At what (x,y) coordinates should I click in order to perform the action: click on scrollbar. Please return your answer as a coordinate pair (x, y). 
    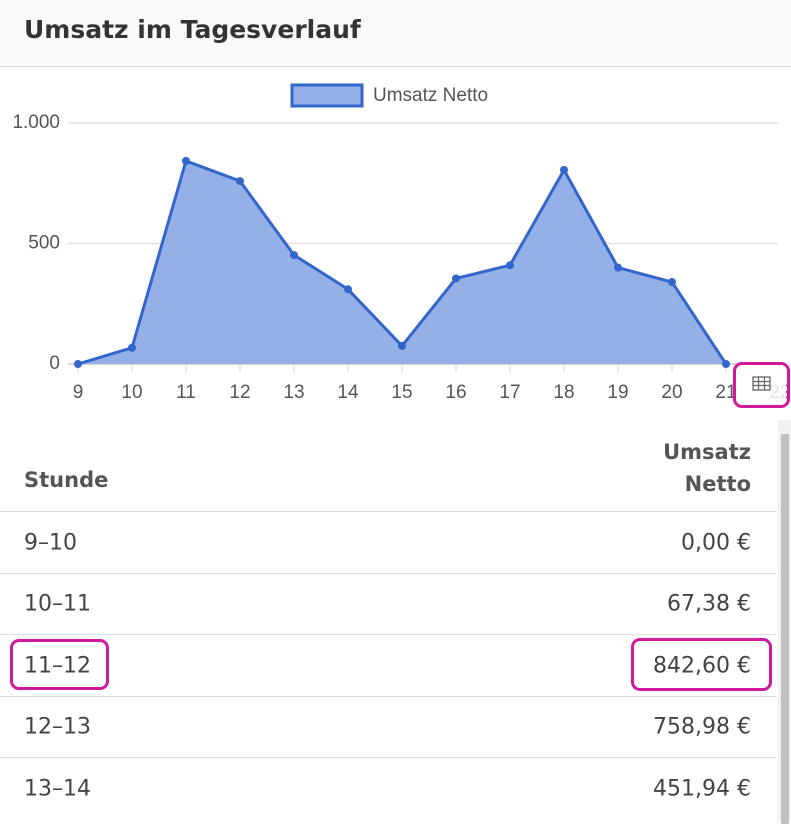
    Looking at the image, I should click on (784, 622).